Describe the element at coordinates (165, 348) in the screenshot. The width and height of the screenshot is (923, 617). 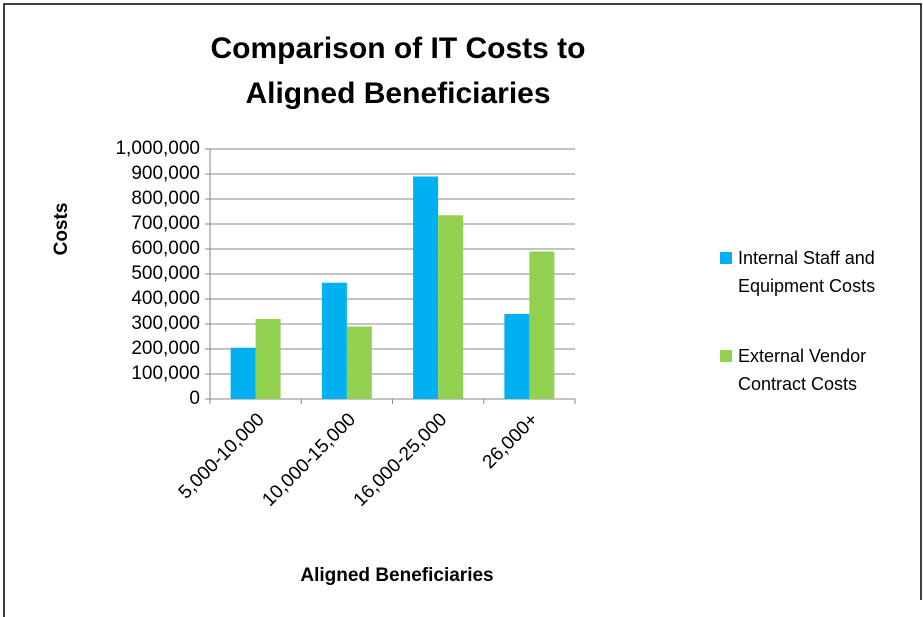
I see `y-tick-label: 200,000` at that location.